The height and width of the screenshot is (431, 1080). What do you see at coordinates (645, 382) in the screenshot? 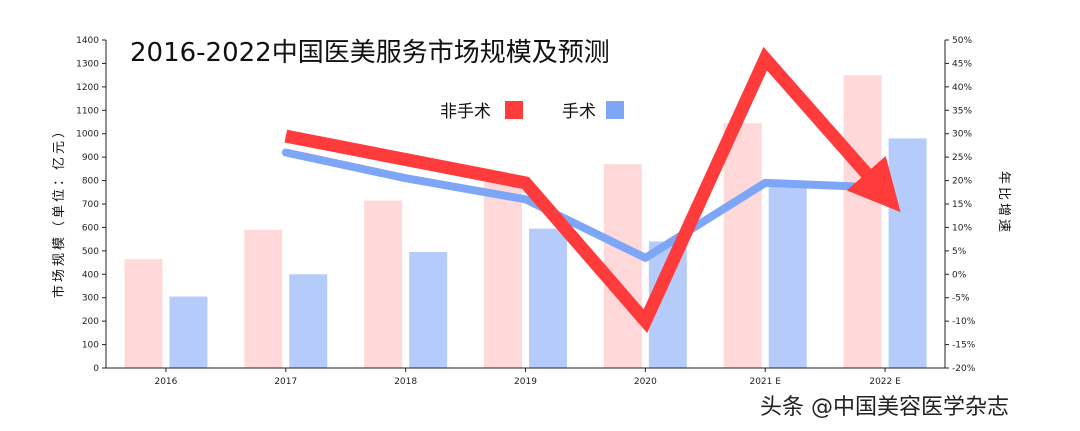
I see `x-tick-label: 2020` at bounding box center [645, 382].